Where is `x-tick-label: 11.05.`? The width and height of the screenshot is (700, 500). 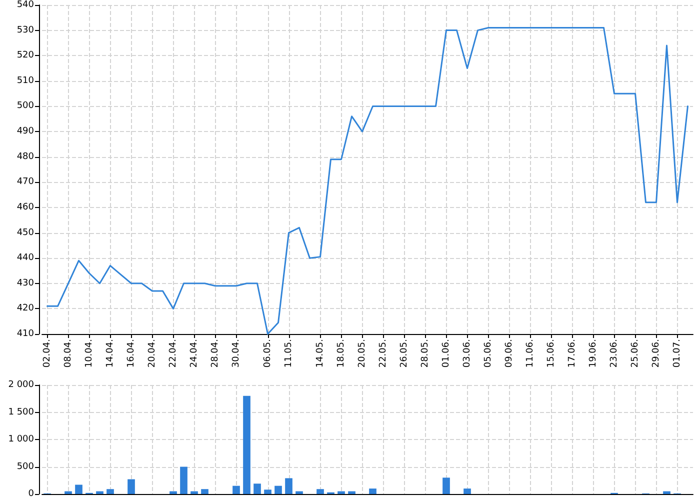
x-tick-label: 11.05. is located at coordinates (289, 353).